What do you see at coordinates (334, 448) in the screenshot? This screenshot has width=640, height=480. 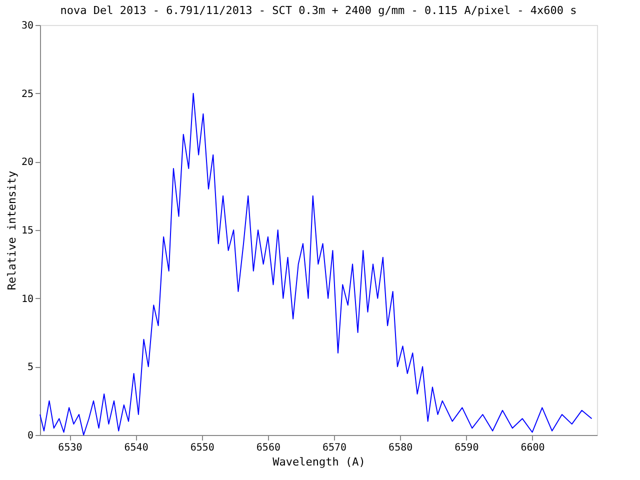 I see `x-tick-label: 6570` at bounding box center [334, 448].